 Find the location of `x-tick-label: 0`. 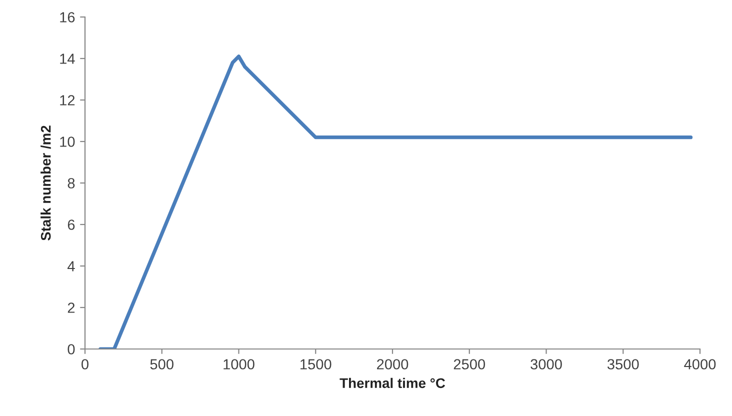

x-tick-label: 0 is located at coordinates (85, 364).